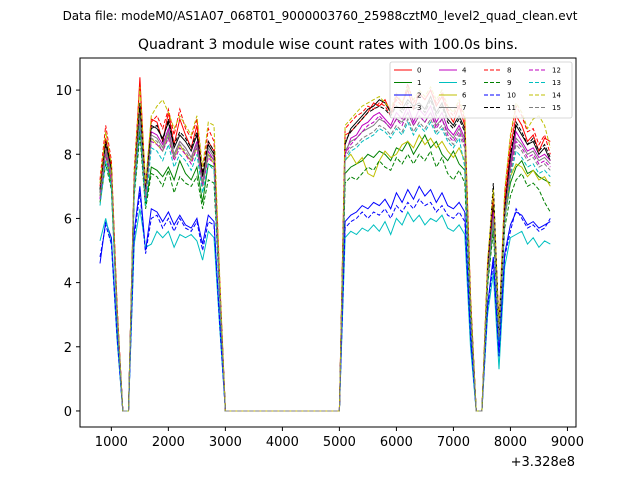  I want to click on y-tick-label: 6, so click(68, 219).